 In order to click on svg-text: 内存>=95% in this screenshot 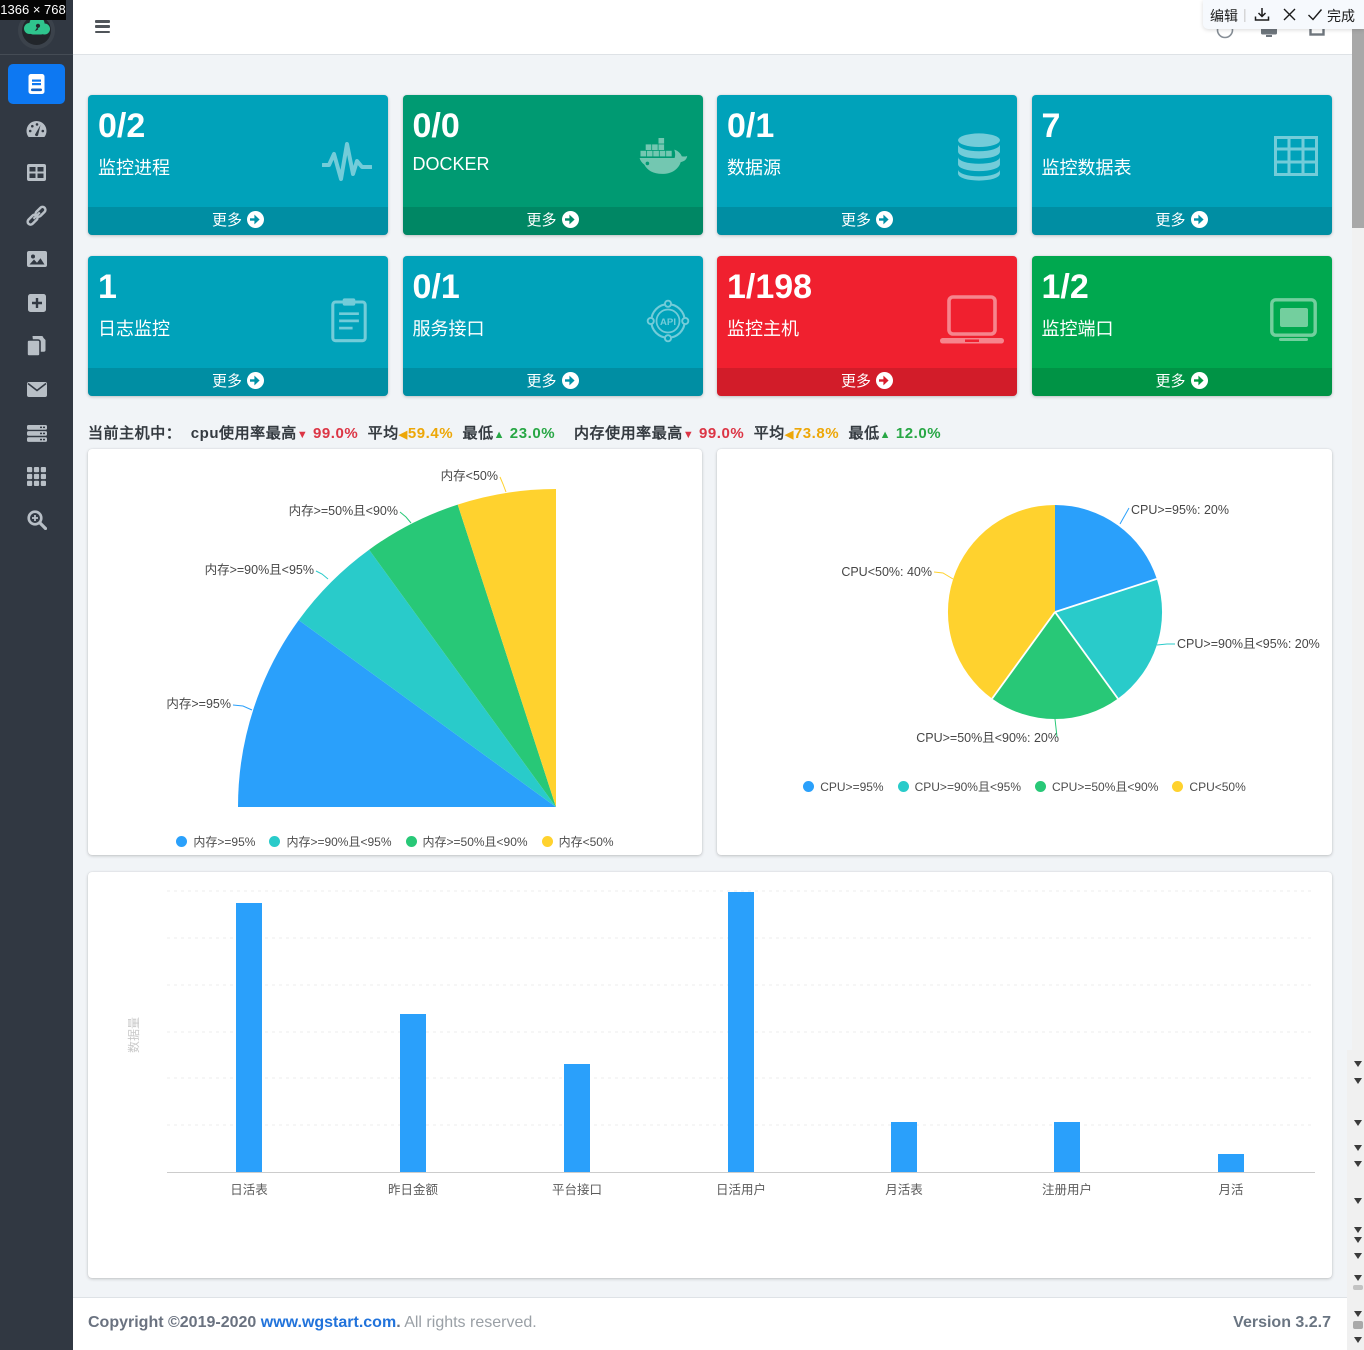, I will do `click(198, 704)`.